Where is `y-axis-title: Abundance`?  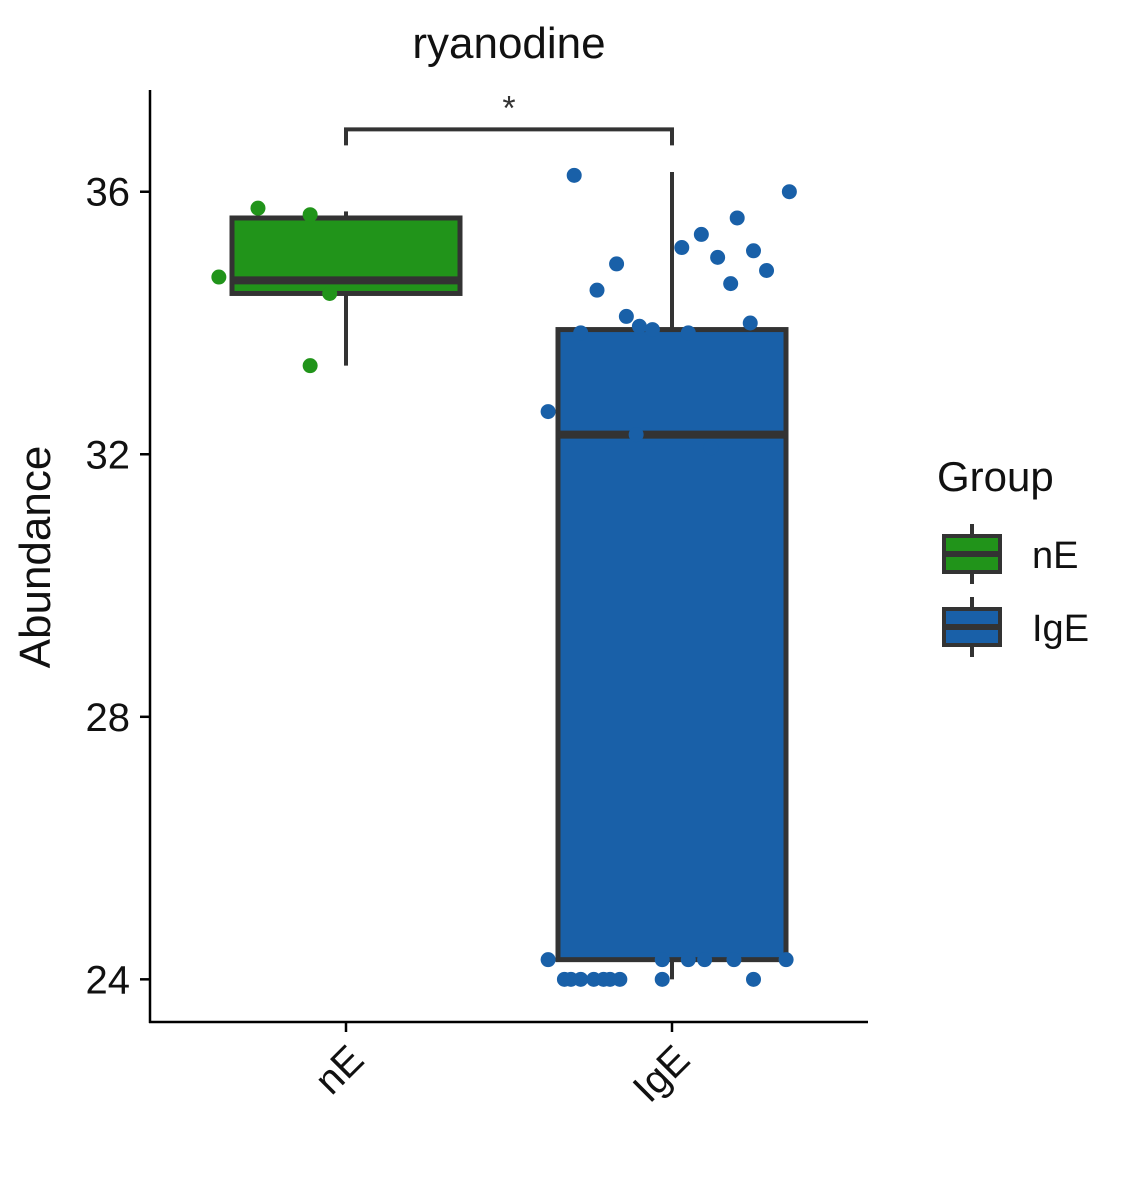 y-axis-title: Abundance is located at coordinates (35, 557).